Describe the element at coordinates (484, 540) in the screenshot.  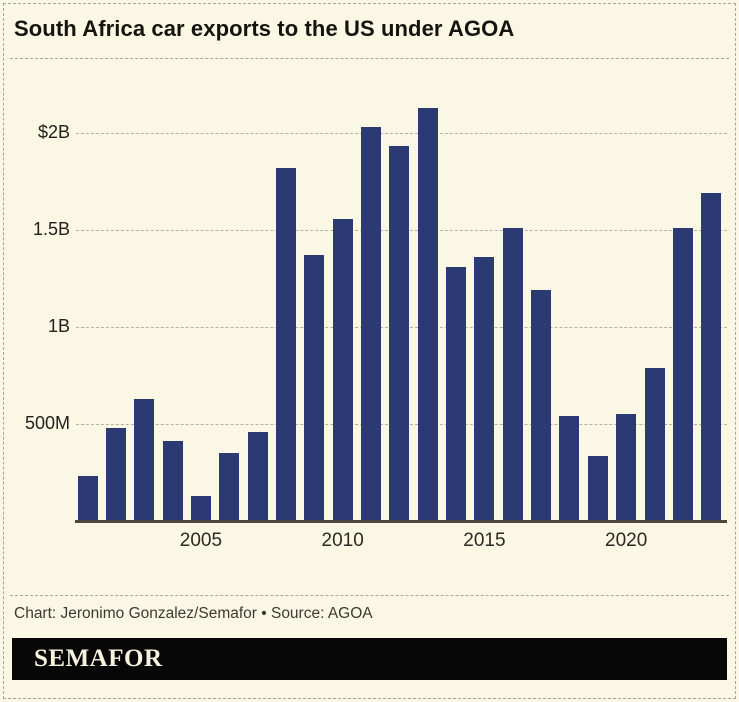
I see `x-axis-label-2015: 2015` at that location.